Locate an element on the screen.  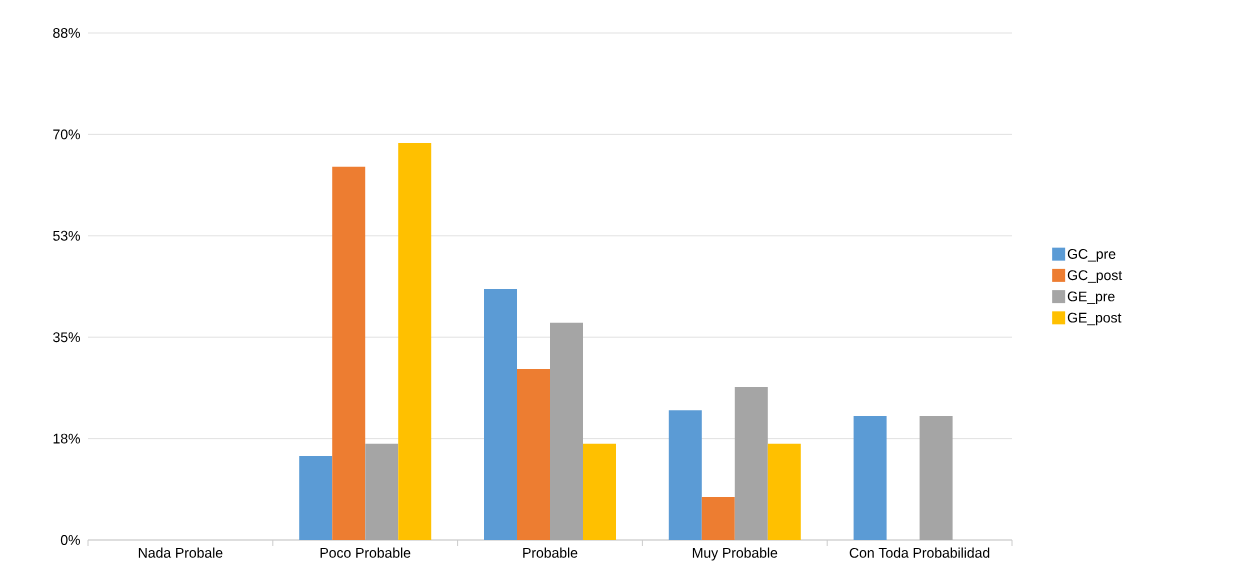
y-tick-label: 18% is located at coordinates (66, 438).